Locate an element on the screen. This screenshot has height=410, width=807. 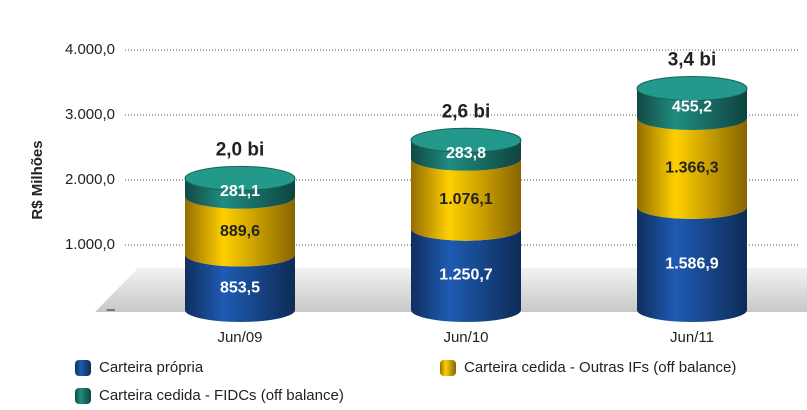
data-label: 1.366,3 is located at coordinates (691, 168).